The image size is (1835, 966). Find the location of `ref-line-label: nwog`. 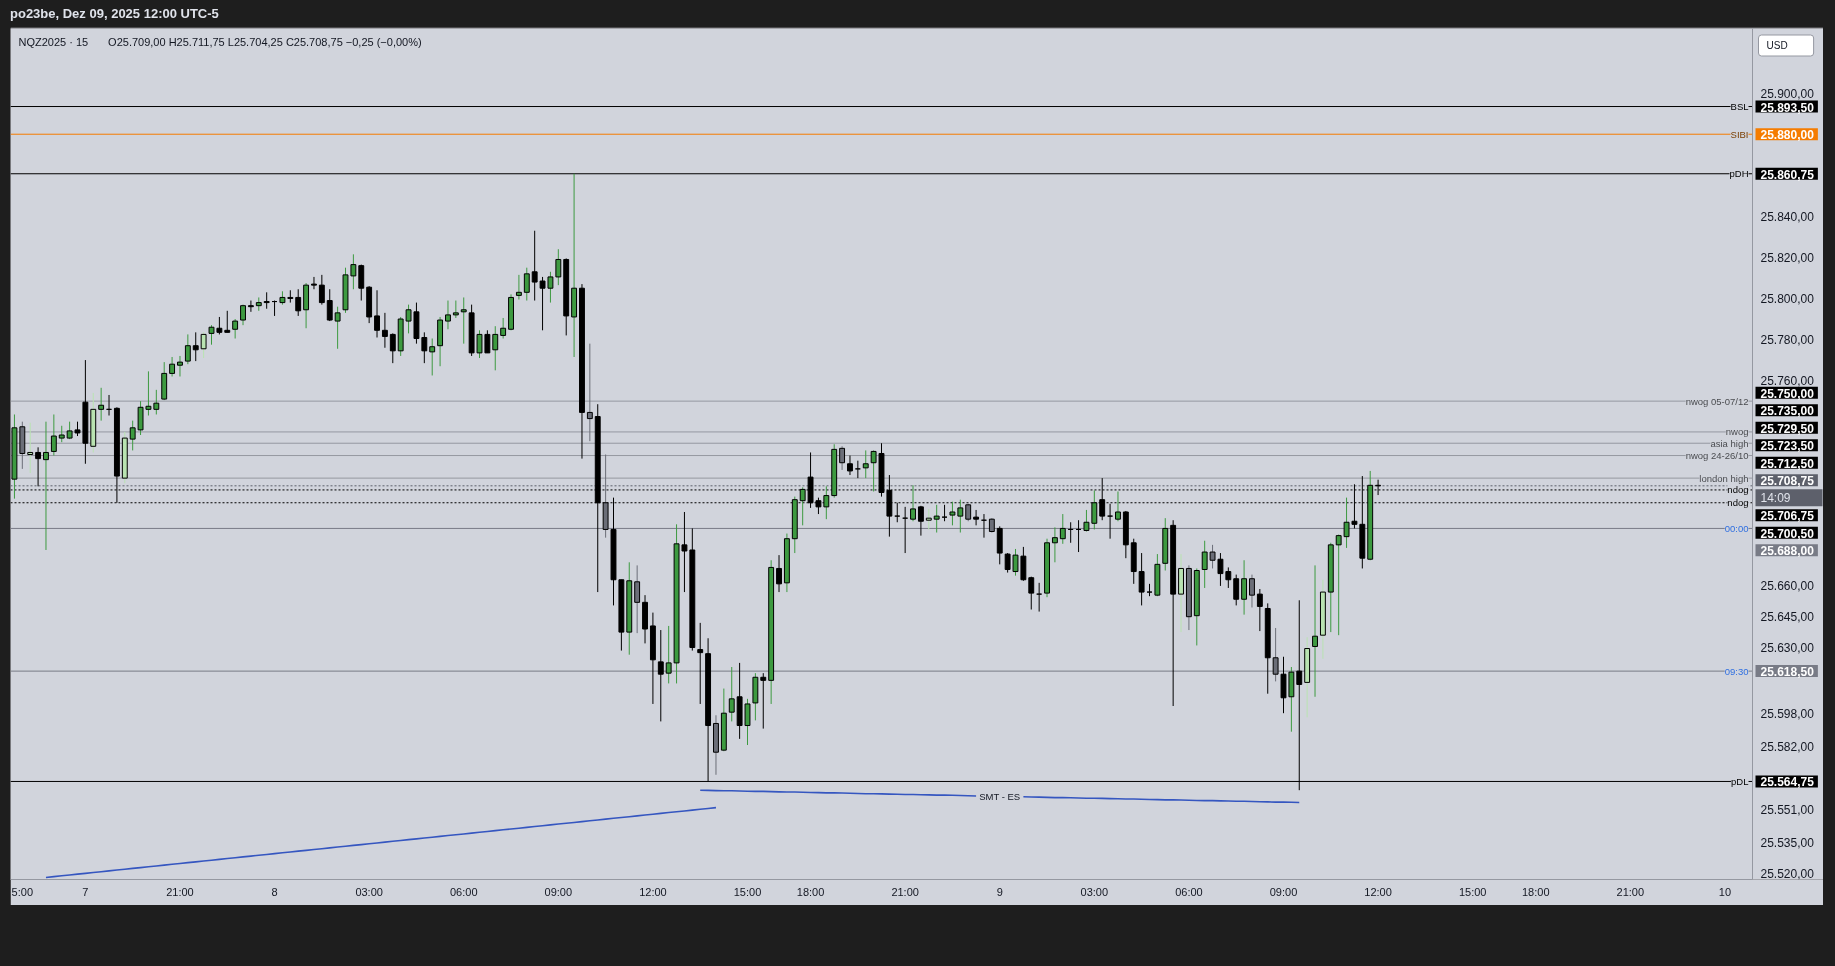

ref-line-label: nwog is located at coordinates (1737, 432).